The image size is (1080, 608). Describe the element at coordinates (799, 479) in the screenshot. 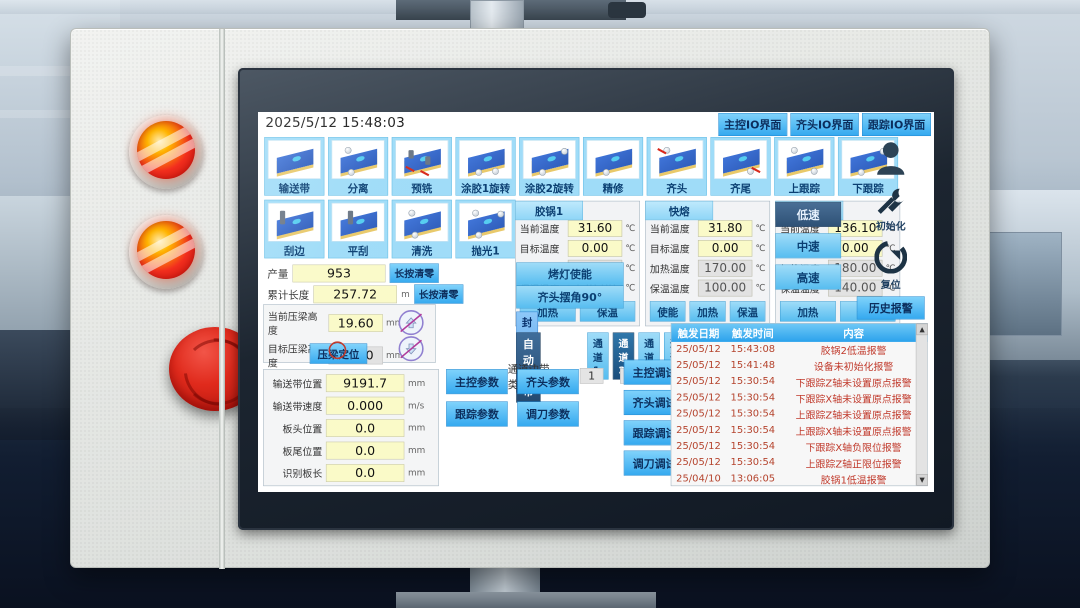

I see `table-row: 25/04/10 13:06:05 胶锅1低温报警` at that location.